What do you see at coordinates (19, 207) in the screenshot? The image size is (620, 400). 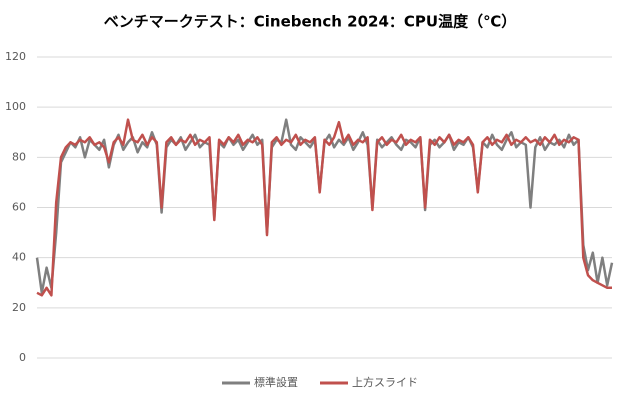 I see `y-tick-label: 60` at bounding box center [19, 207].